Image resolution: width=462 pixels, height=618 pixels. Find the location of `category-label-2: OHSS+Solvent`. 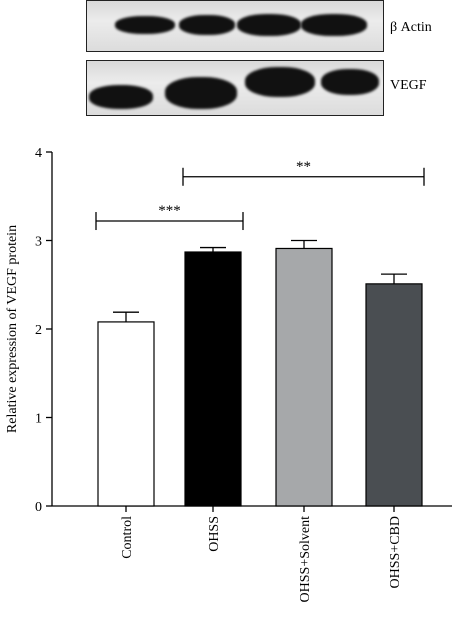

category-label-2: OHSS+Solvent is located at coordinates (305, 559).